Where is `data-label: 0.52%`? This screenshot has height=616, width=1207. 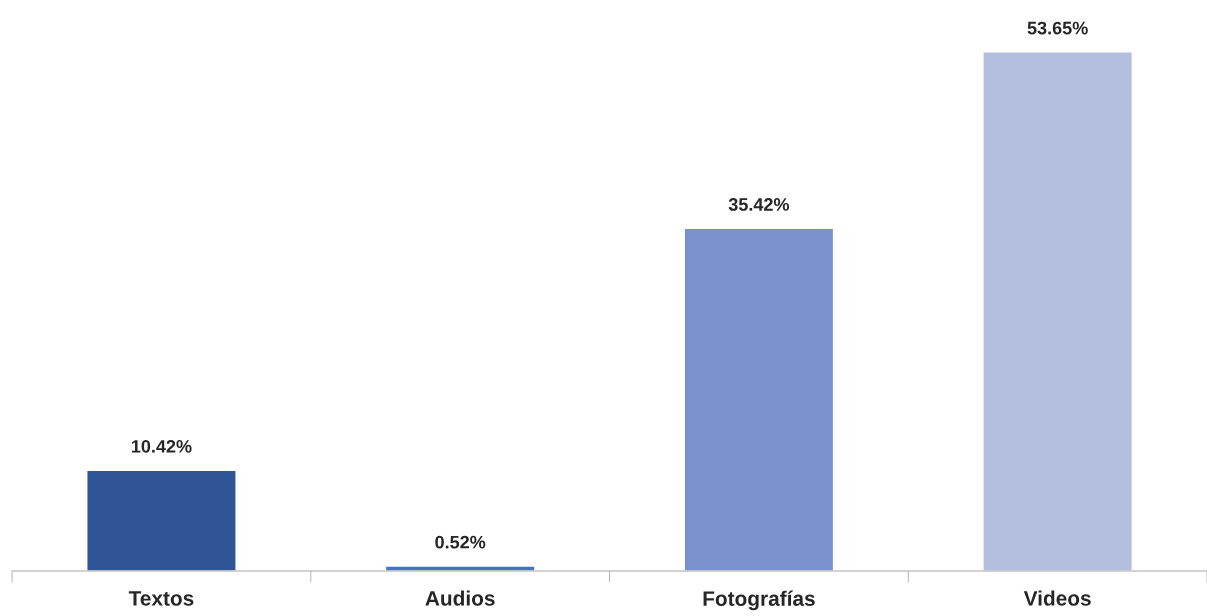
data-label: 0.52% is located at coordinates (460, 542).